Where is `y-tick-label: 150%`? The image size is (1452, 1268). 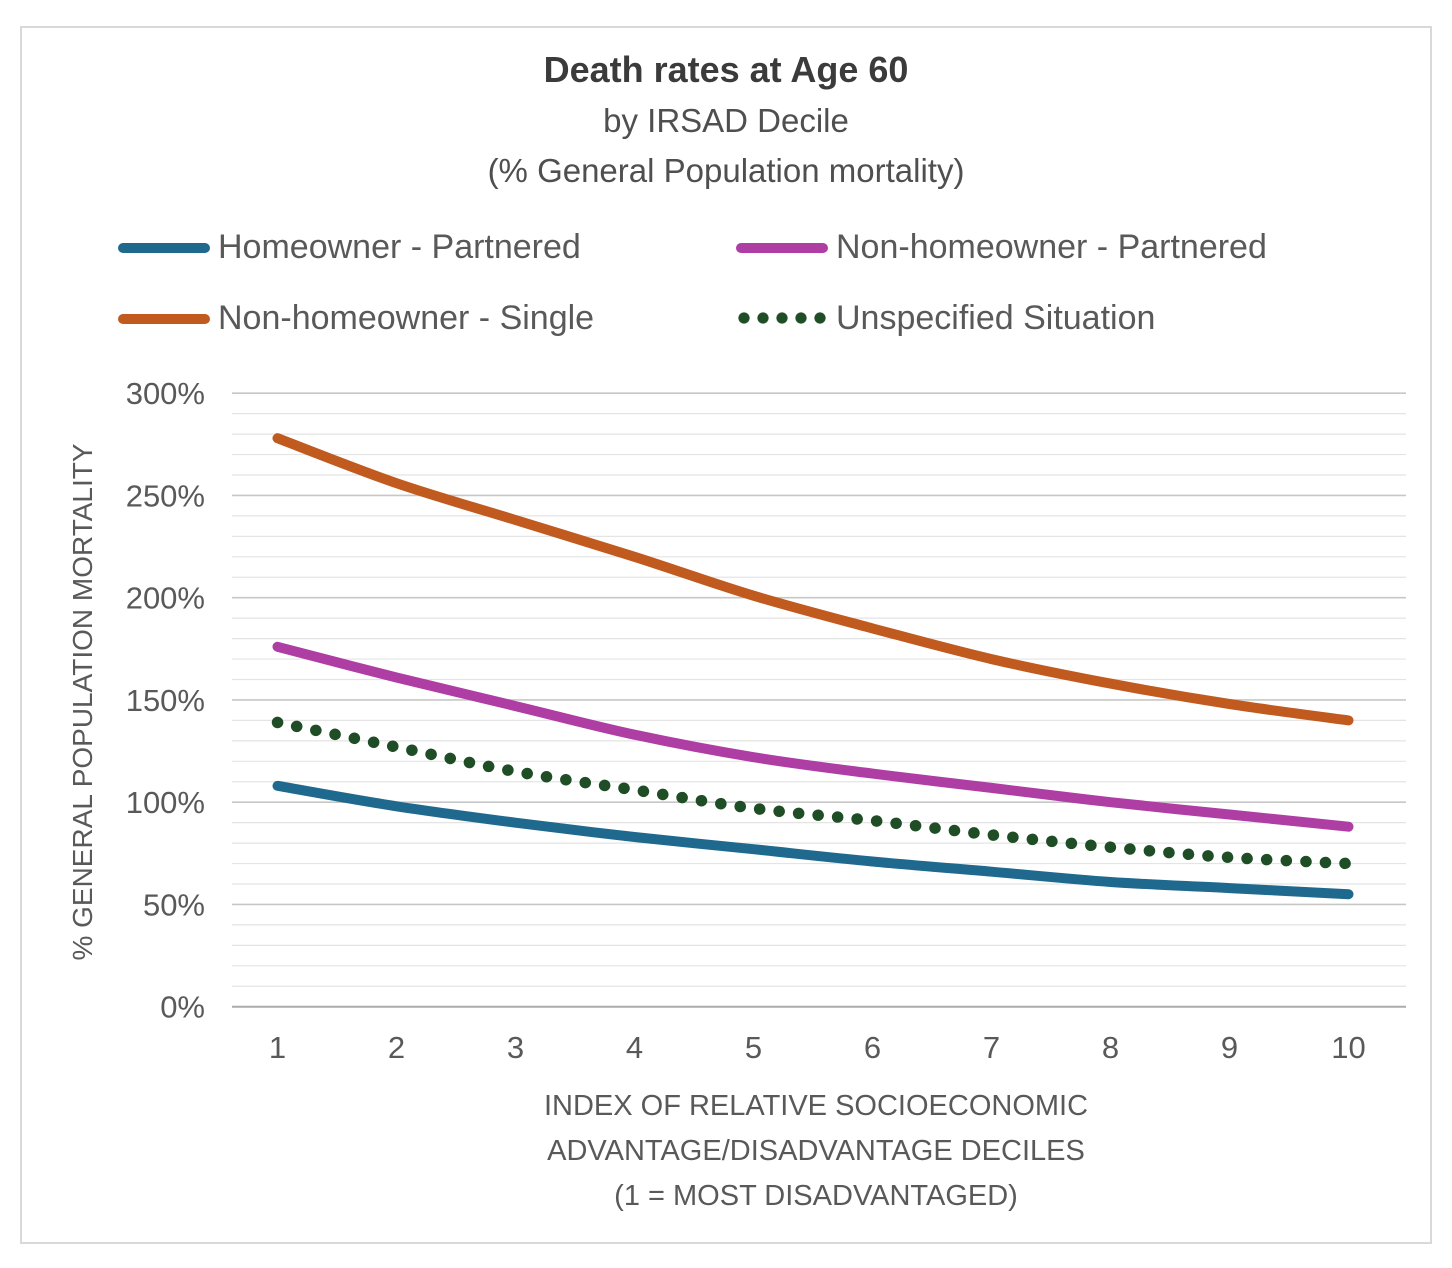
y-tick-label: 150% is located at coordinates (165, 700).